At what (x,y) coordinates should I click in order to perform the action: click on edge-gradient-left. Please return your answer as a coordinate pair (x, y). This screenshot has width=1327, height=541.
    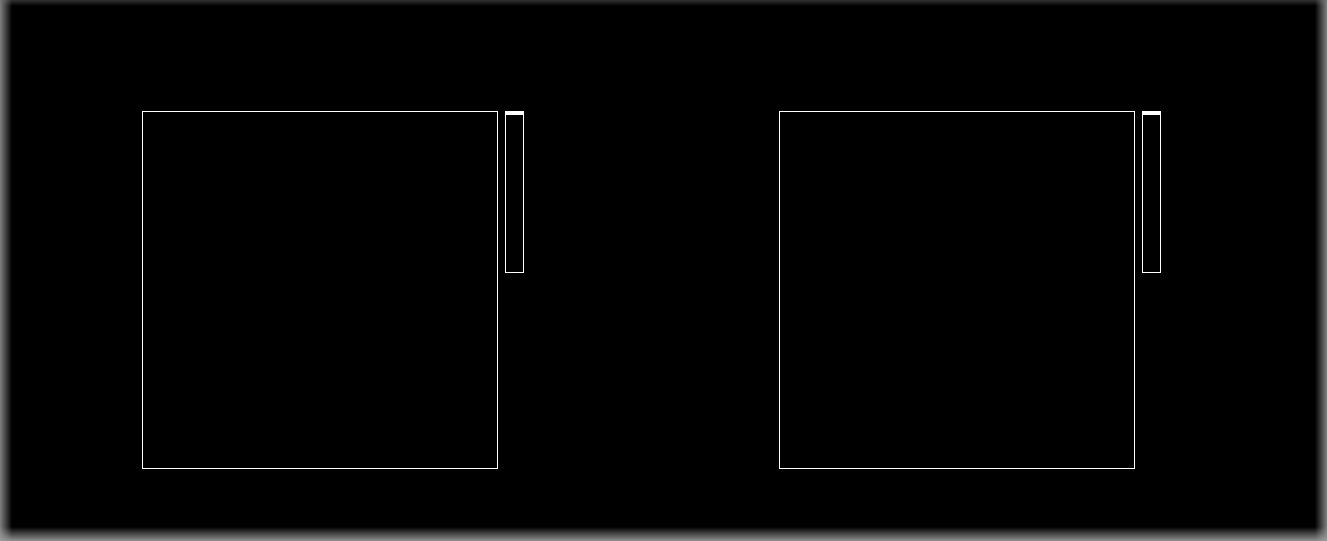
    Looking at the image, I should click on (6, 270).